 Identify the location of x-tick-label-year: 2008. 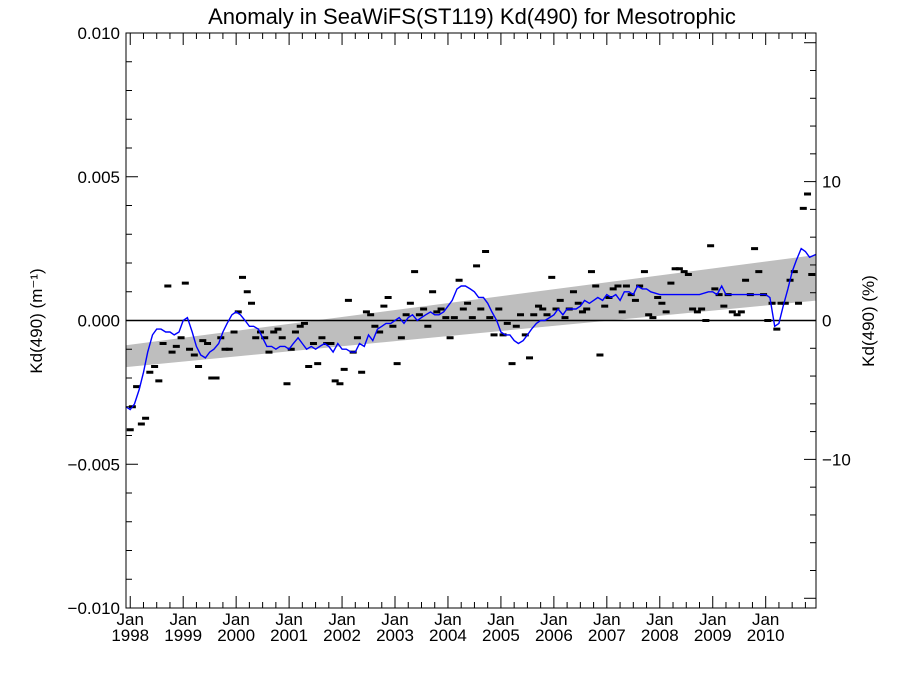
(660, 635).